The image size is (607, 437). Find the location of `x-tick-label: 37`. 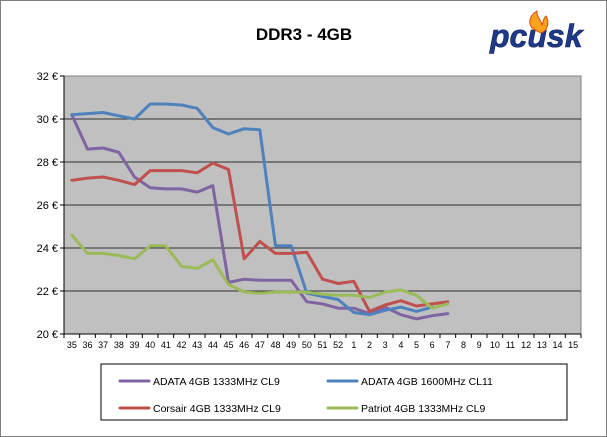

x-tick-label: 37 is located at coordinates (103, 345).